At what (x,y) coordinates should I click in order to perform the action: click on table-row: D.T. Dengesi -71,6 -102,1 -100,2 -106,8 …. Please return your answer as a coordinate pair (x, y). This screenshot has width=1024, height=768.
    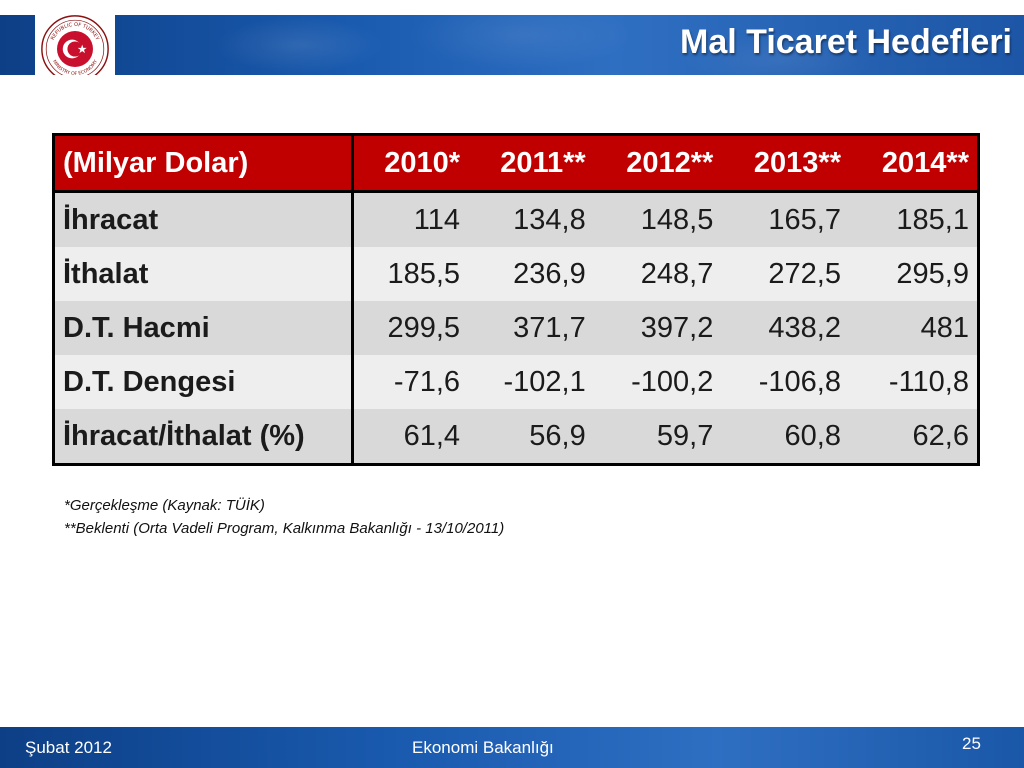
    Looking at the image, I should click on (516, 382).